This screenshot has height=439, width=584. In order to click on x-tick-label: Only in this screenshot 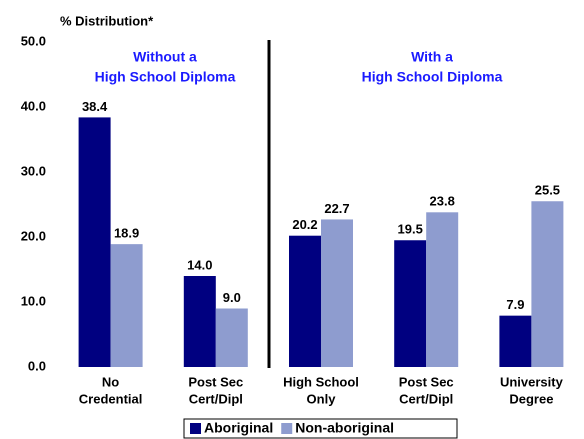, I will do `click(322, 398)`.